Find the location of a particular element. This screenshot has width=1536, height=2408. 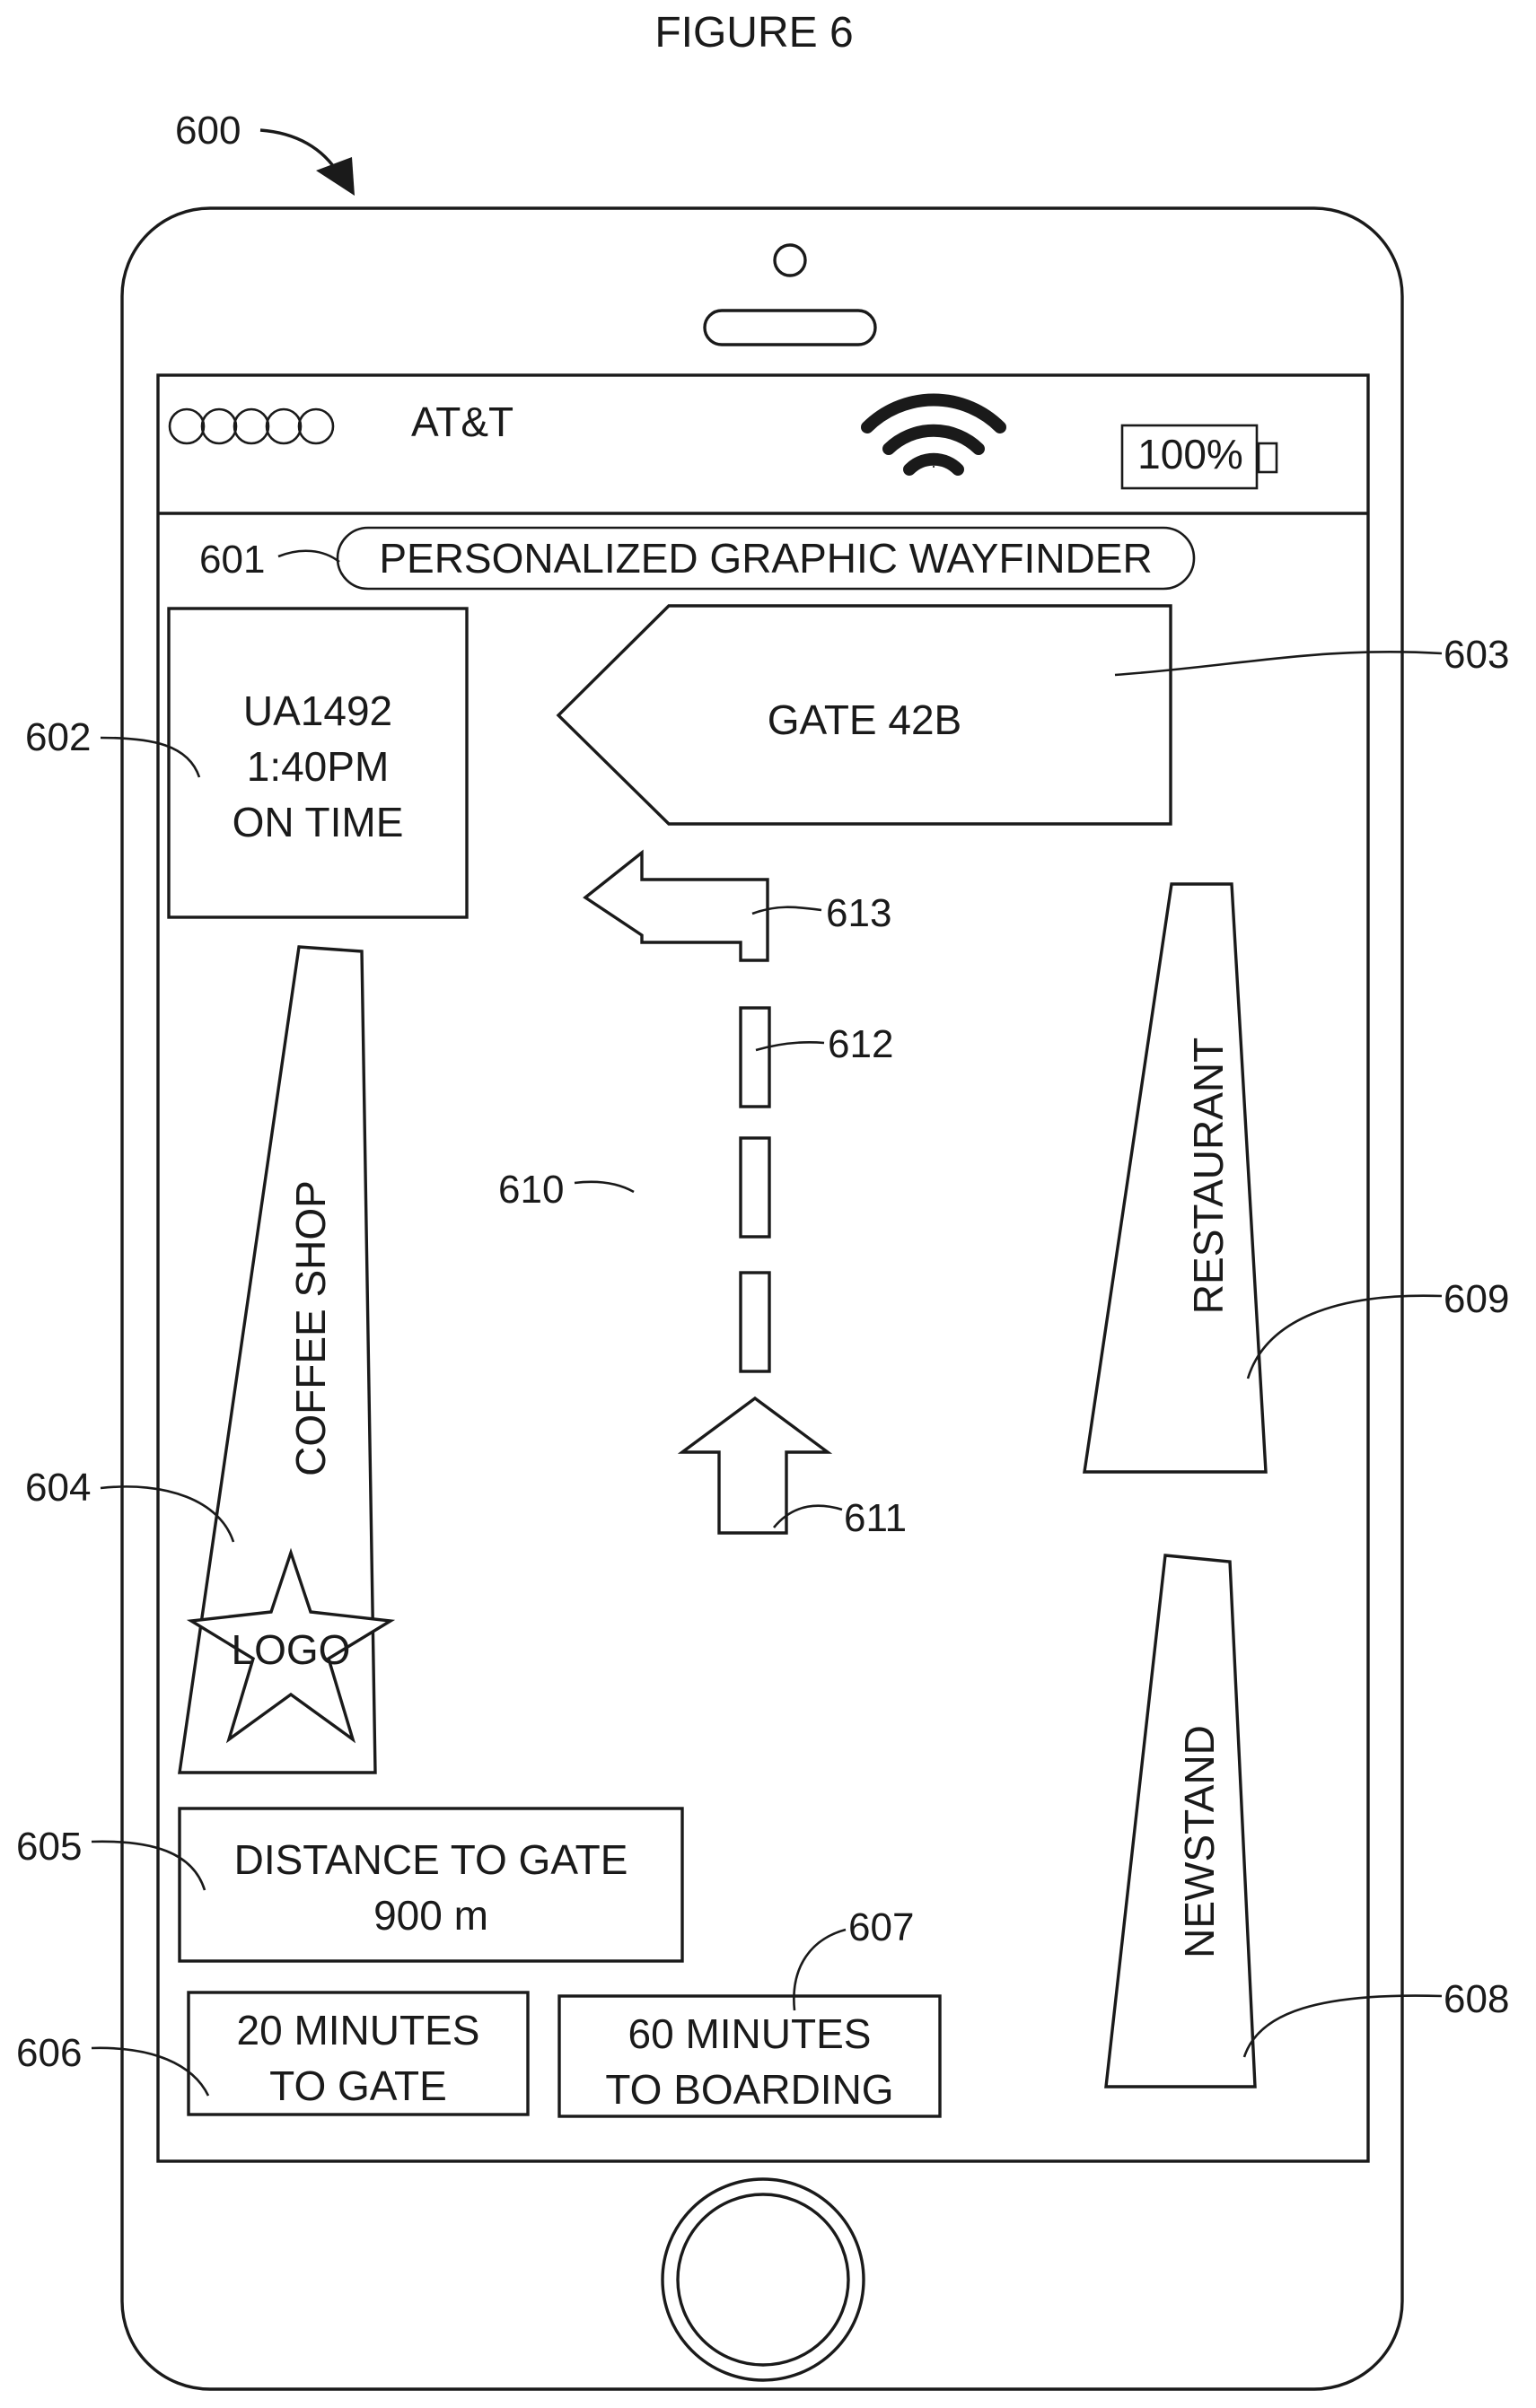

battery-label: 100% is located at coordinates (1190, 454).